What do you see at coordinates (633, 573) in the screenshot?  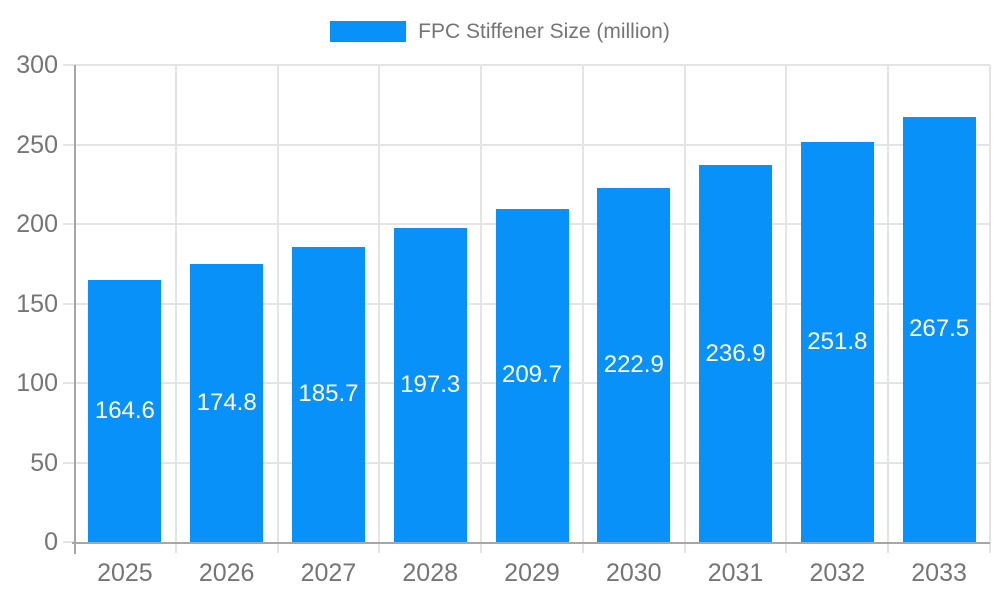 I see `x-axis-tick-label: 2030` at bounding box center [633, 573].